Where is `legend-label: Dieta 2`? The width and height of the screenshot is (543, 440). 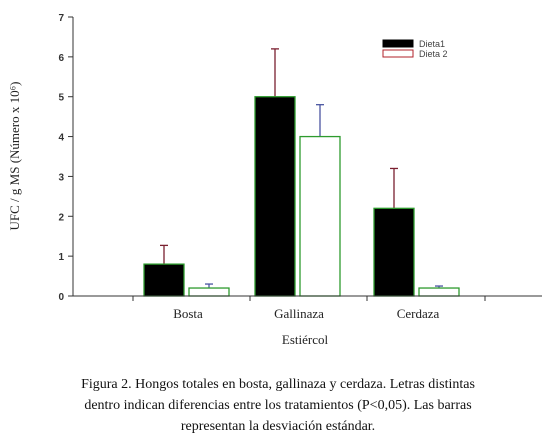
legend-label: Dieta 2 is located at coordinates (433, 54).